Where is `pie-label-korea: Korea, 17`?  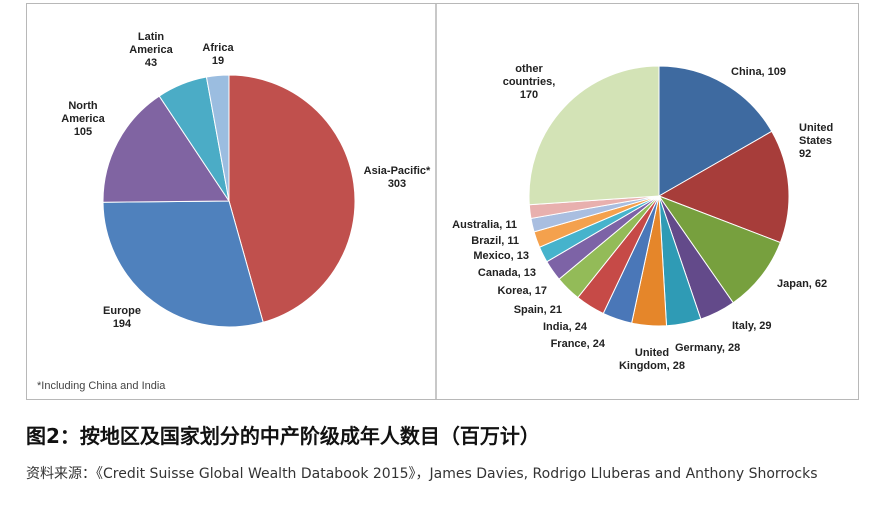
pie-label-korea: Korea, 17 is located at coordinates (522, 291).